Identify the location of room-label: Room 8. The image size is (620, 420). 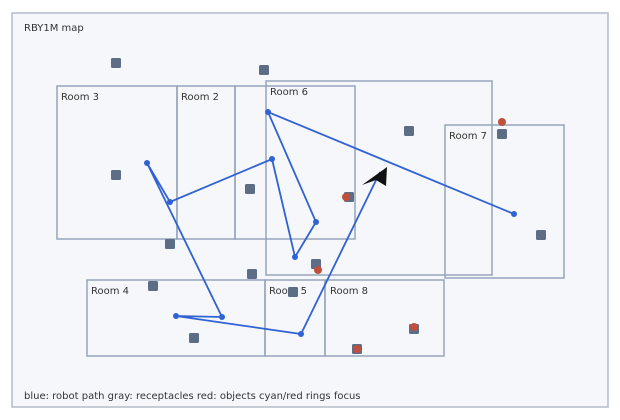
(349, 291).